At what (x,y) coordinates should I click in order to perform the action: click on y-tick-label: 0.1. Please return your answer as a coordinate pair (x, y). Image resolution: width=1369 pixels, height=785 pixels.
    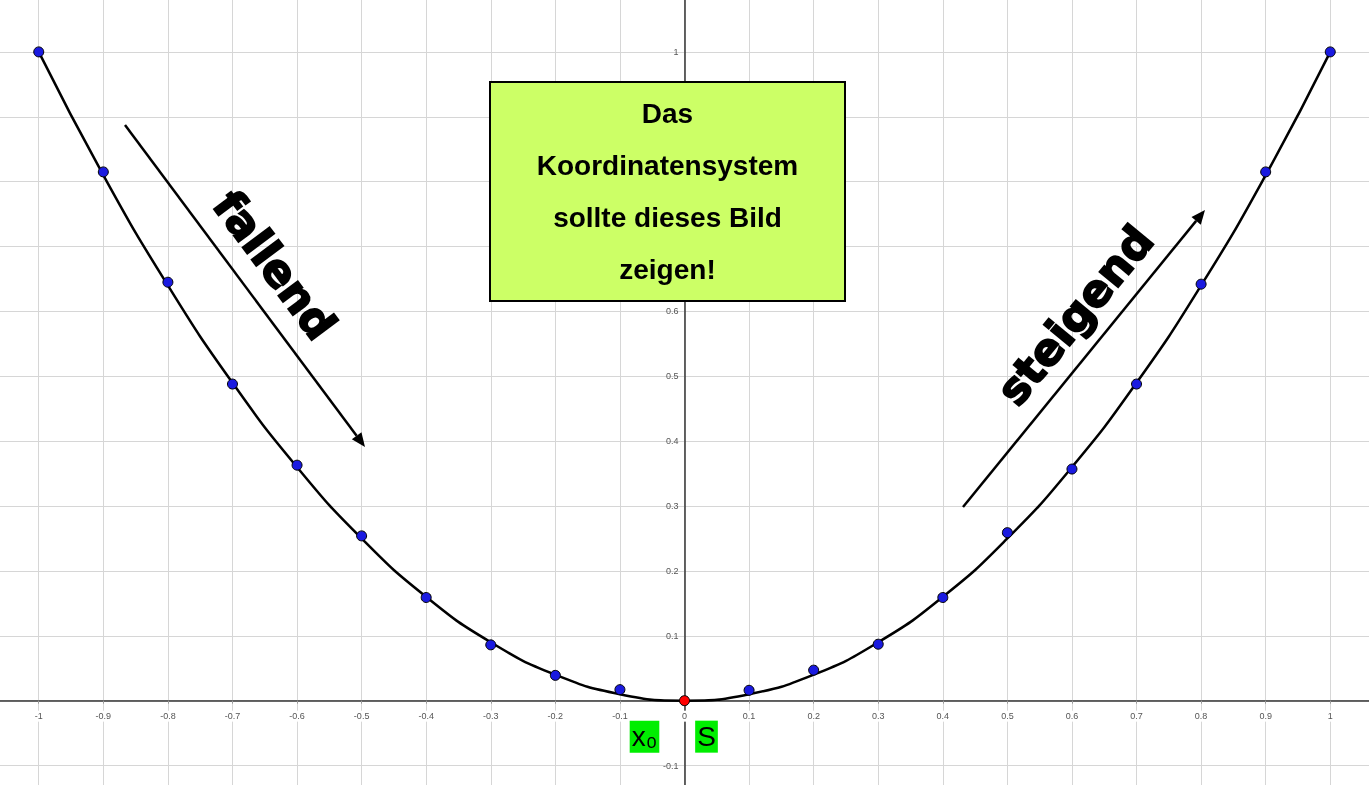
    Looking at the image, I should click on (672, 635).